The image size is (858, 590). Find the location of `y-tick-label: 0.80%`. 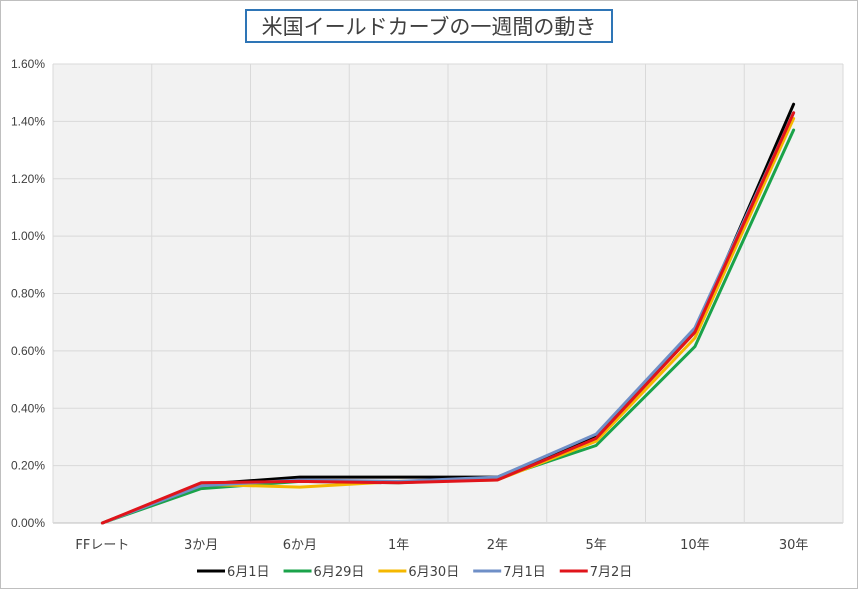

y-tick-label: 0.80% is located at coordinates (28, 294).